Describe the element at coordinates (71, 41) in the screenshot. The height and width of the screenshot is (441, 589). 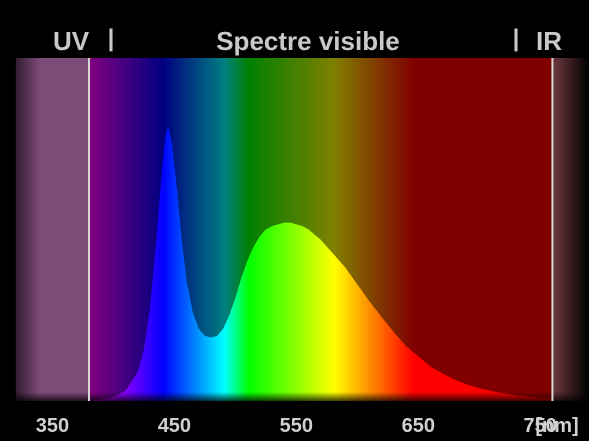
I see `uv-label: UV` at that location.